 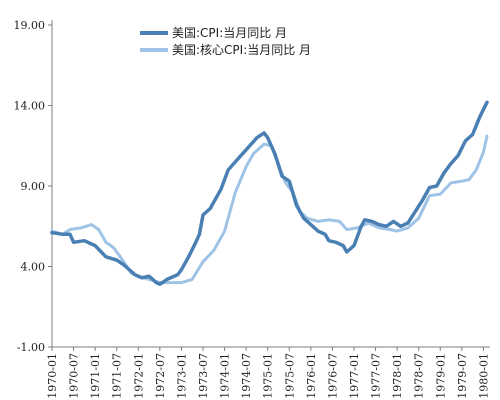 What do you see at coordinates (376, 376) in the screenshot?
I see `x-tick-label: 1977-07` at bounding box center [376, 376].